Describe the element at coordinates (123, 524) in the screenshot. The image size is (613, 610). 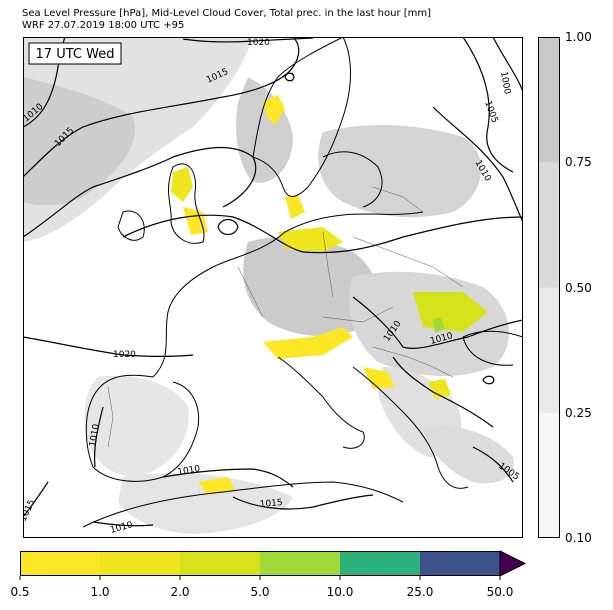
I see `isobar-1010-southwest` at that location.